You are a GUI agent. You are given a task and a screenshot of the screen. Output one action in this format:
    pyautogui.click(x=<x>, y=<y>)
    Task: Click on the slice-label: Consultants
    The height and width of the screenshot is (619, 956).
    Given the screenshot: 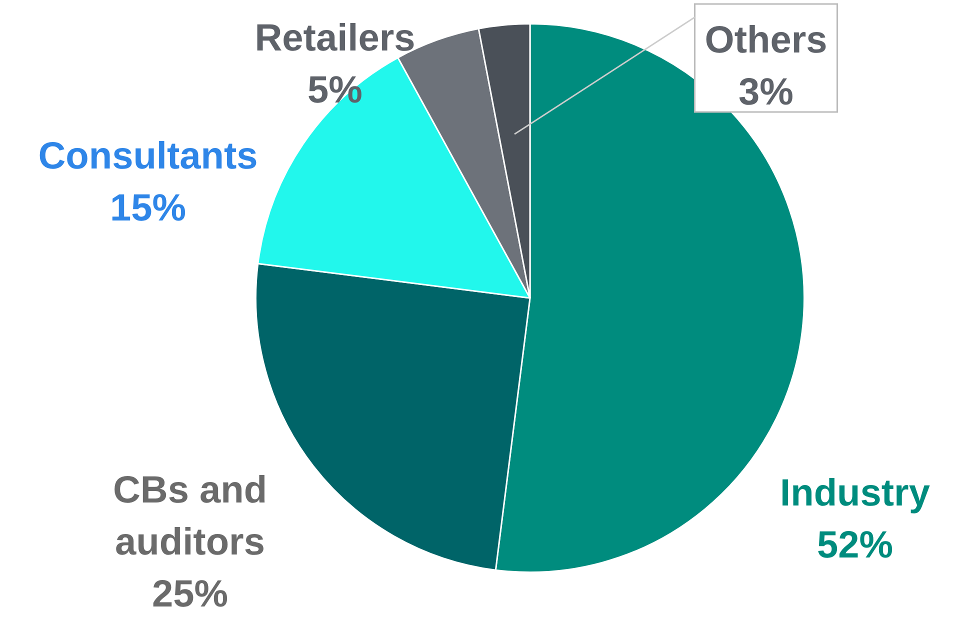 What is the action you would take?
    pyautogui.click(x=148, y=156)
    